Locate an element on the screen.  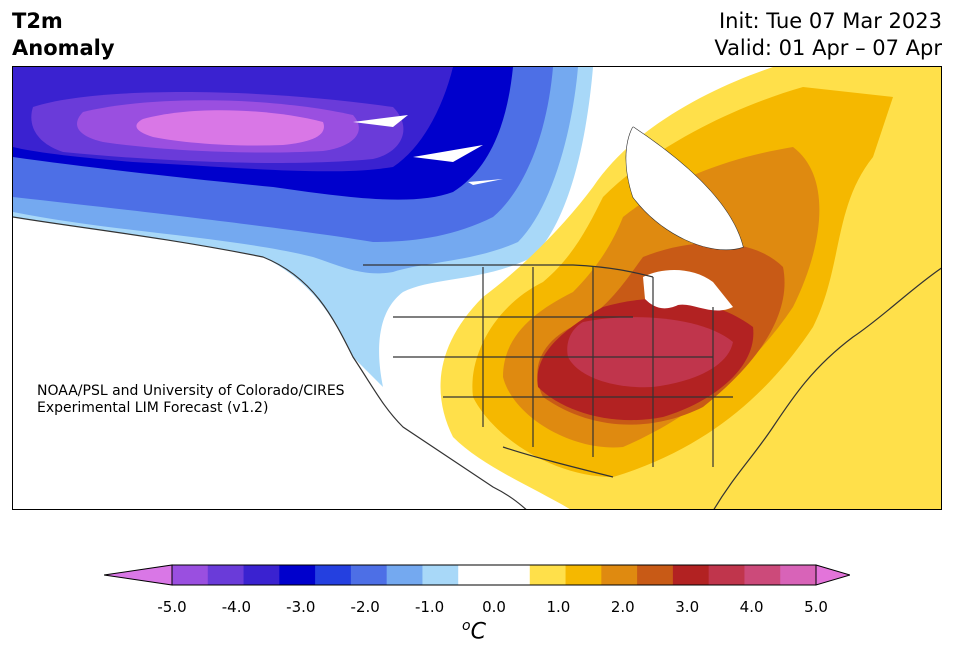
colorbar-tick-label: -1.0 is located at coordinates (429, 607).